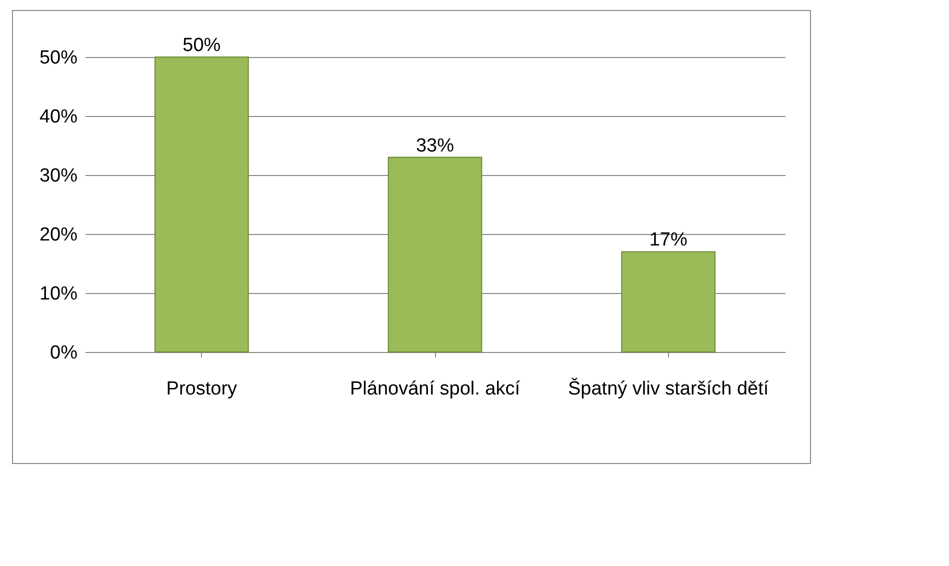 The image size is (949, 566). I want to click on data-label: 50%, so click(201, 45).